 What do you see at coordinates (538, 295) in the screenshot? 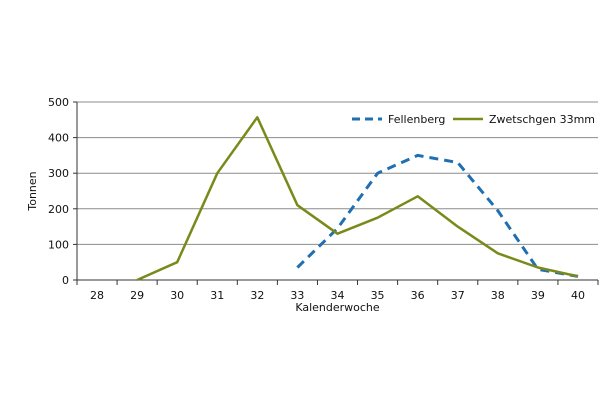
I see `x-tick-label: 39` at bounding box center [538, 295].